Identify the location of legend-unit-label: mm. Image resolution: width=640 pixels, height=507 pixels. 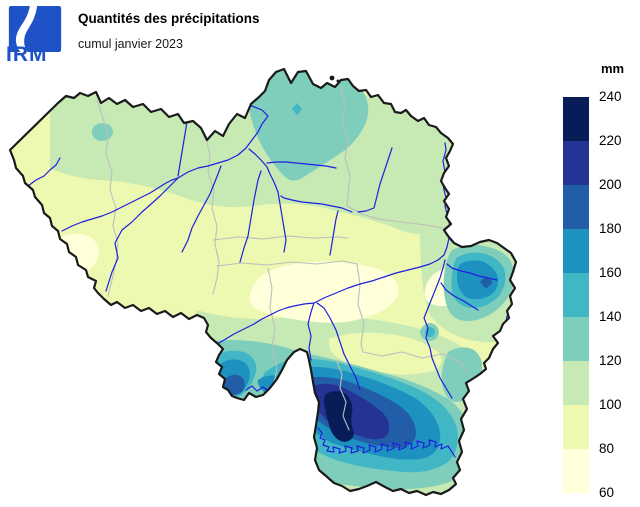
(613, 68).